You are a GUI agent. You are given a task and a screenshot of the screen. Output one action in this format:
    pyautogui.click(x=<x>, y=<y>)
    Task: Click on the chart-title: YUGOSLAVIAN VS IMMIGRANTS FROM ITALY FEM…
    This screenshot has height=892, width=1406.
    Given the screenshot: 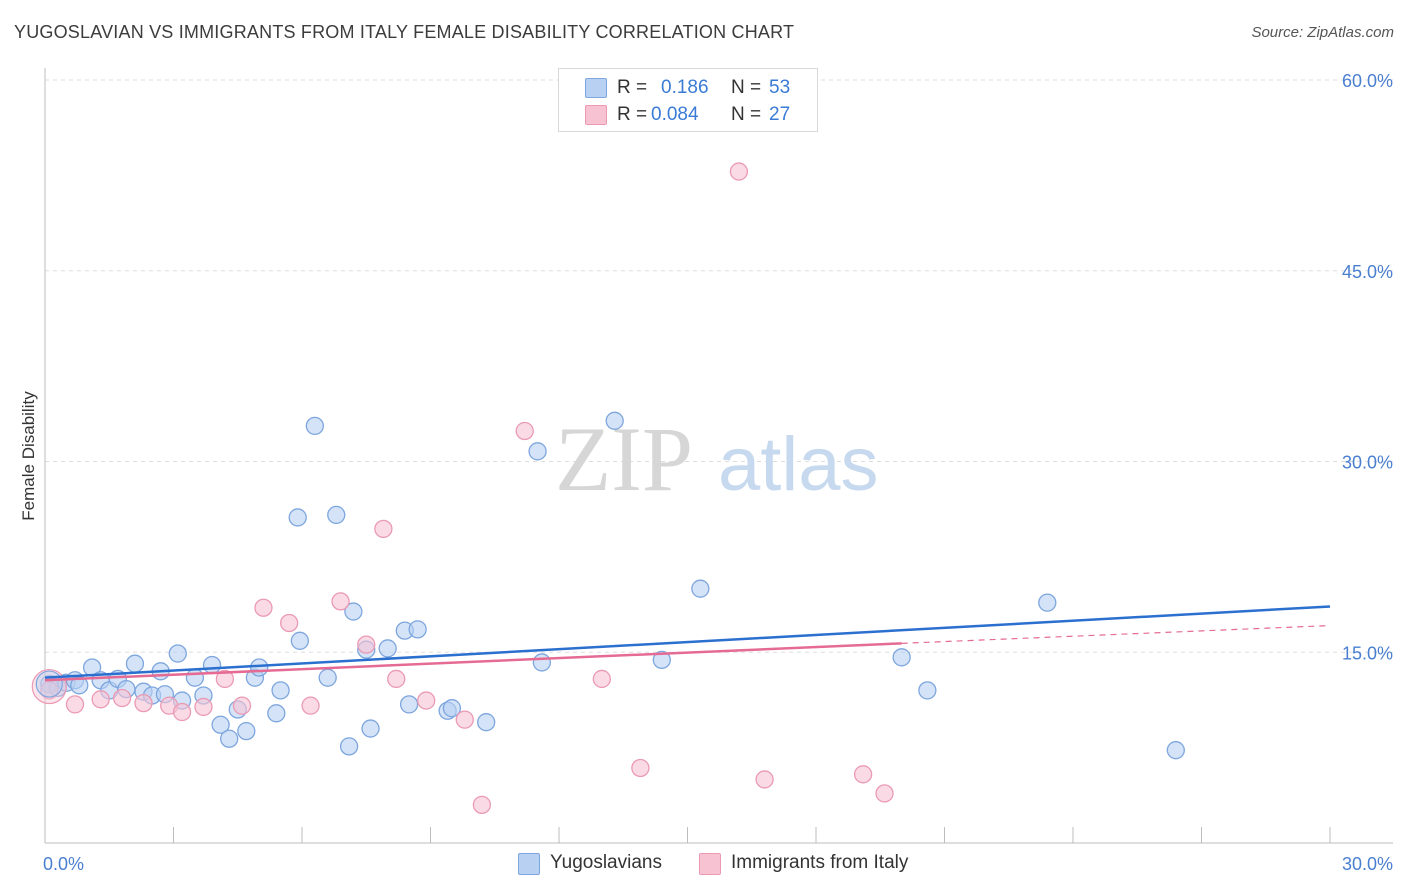 What is the action you would take?
    pyautogui.click(x=404, y=32)
    